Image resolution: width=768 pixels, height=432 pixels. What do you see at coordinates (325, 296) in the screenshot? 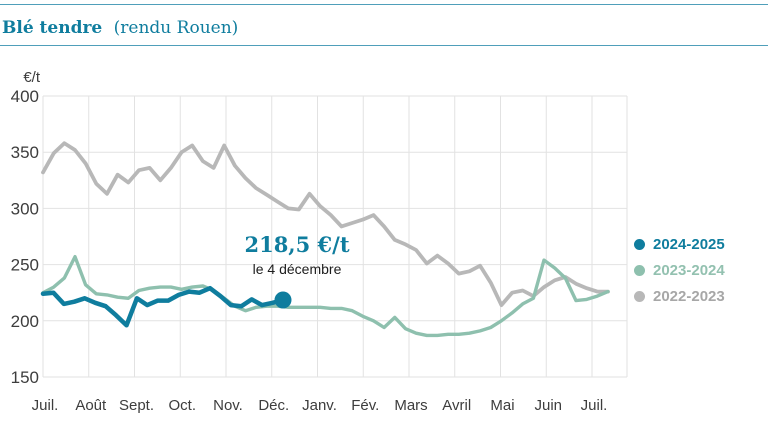
I see `series-line-2023-2024` at bounding box center [325, 296].